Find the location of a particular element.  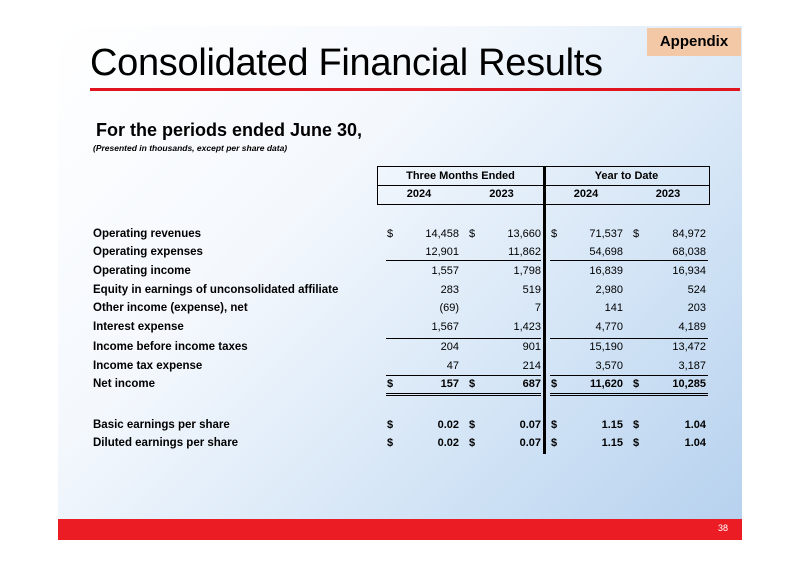

row-label: Interest expense is located at coordinates (138, 327).